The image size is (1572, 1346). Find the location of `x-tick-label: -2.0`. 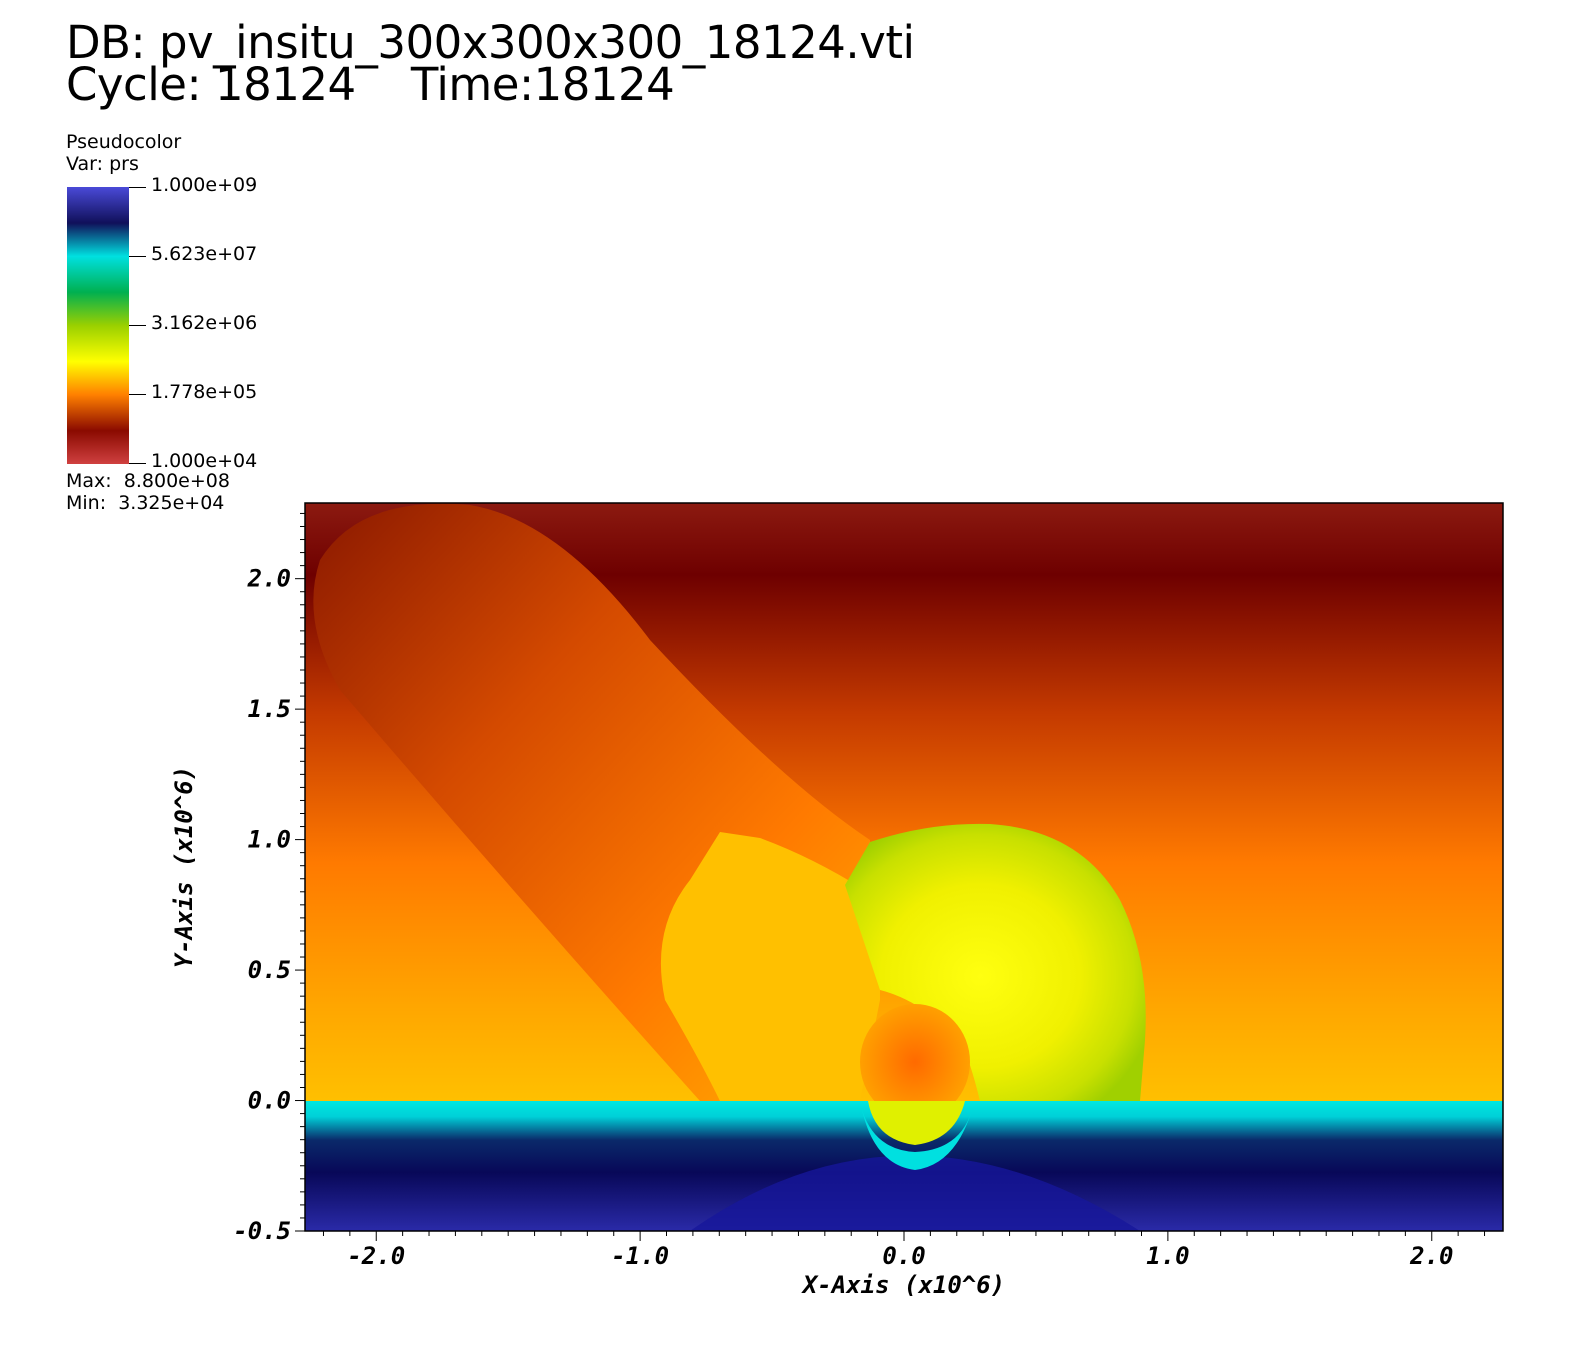

x-tick-label: -2.0 is located at coordinates (376, 1256).